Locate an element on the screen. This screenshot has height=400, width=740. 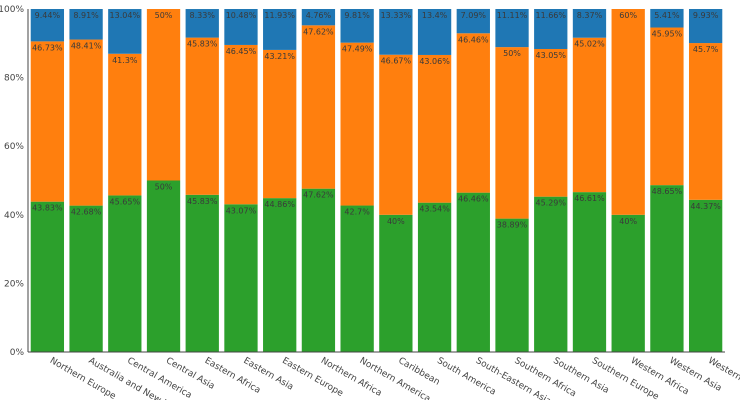
data-label: 43.05% is located at coordinates (550, 55).